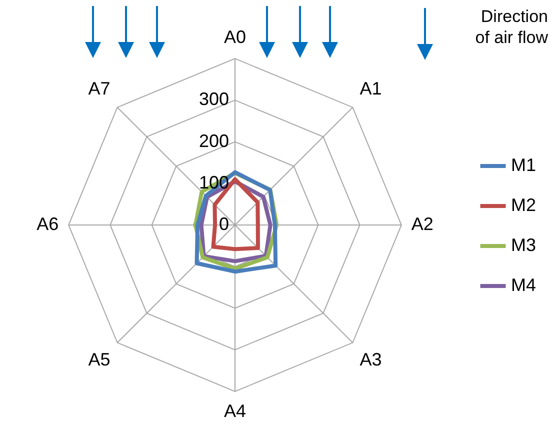  What do you see at coordinates (213, 140) in the screenshot?
I see `y-tick-label: 200` at bounding box center [213, 140].